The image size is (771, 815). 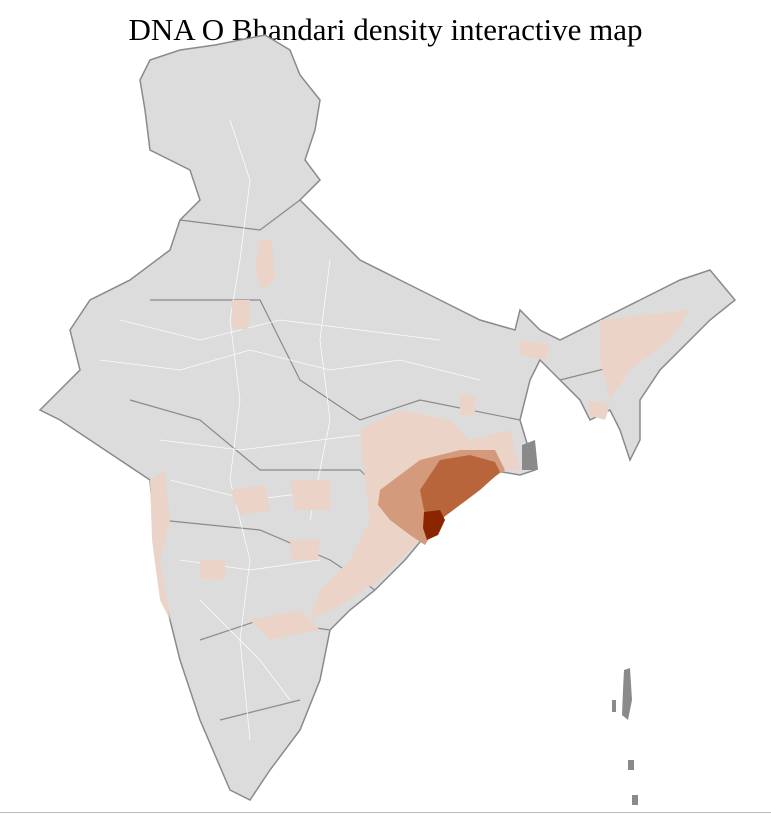 What do you see at coordinates (434, 525) in the screenshot?
I see `max-density-district` at bounding box center [434, 525].